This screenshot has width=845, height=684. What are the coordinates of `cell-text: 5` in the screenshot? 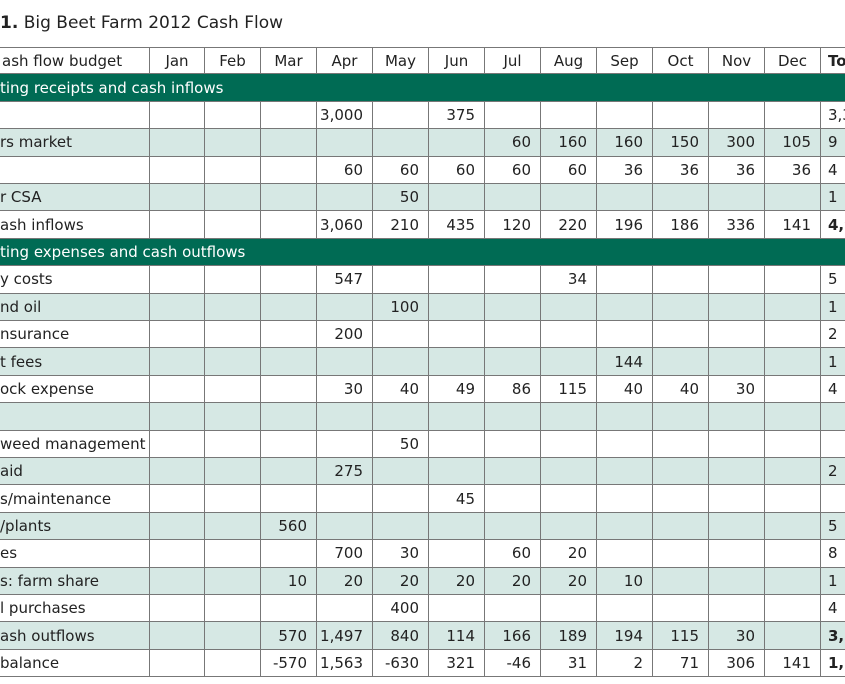 It's located at (833, 525).